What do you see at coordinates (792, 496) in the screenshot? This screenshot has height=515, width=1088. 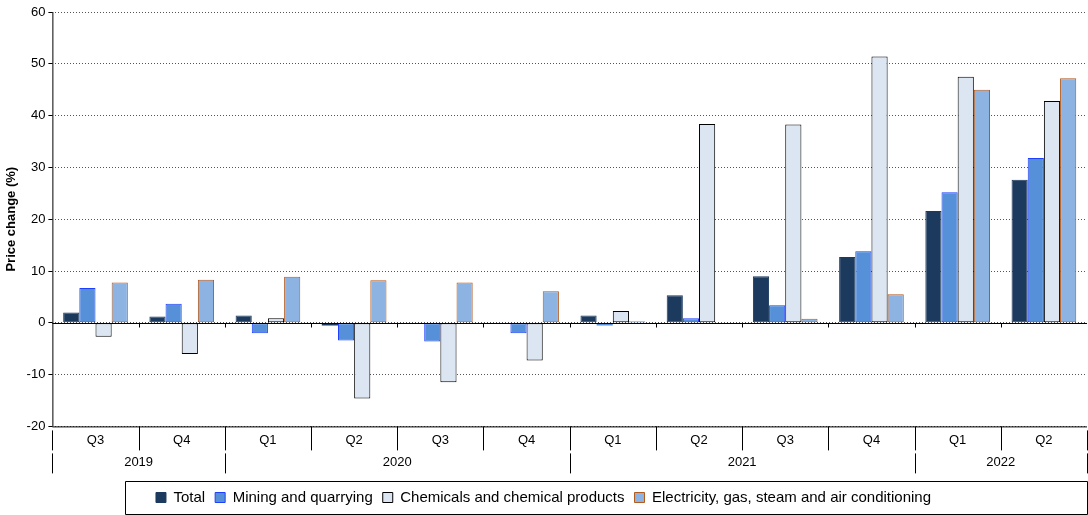 I see `legend-label: Electricity, gas, steam and air conditioning` at bounding box center [792, 496].